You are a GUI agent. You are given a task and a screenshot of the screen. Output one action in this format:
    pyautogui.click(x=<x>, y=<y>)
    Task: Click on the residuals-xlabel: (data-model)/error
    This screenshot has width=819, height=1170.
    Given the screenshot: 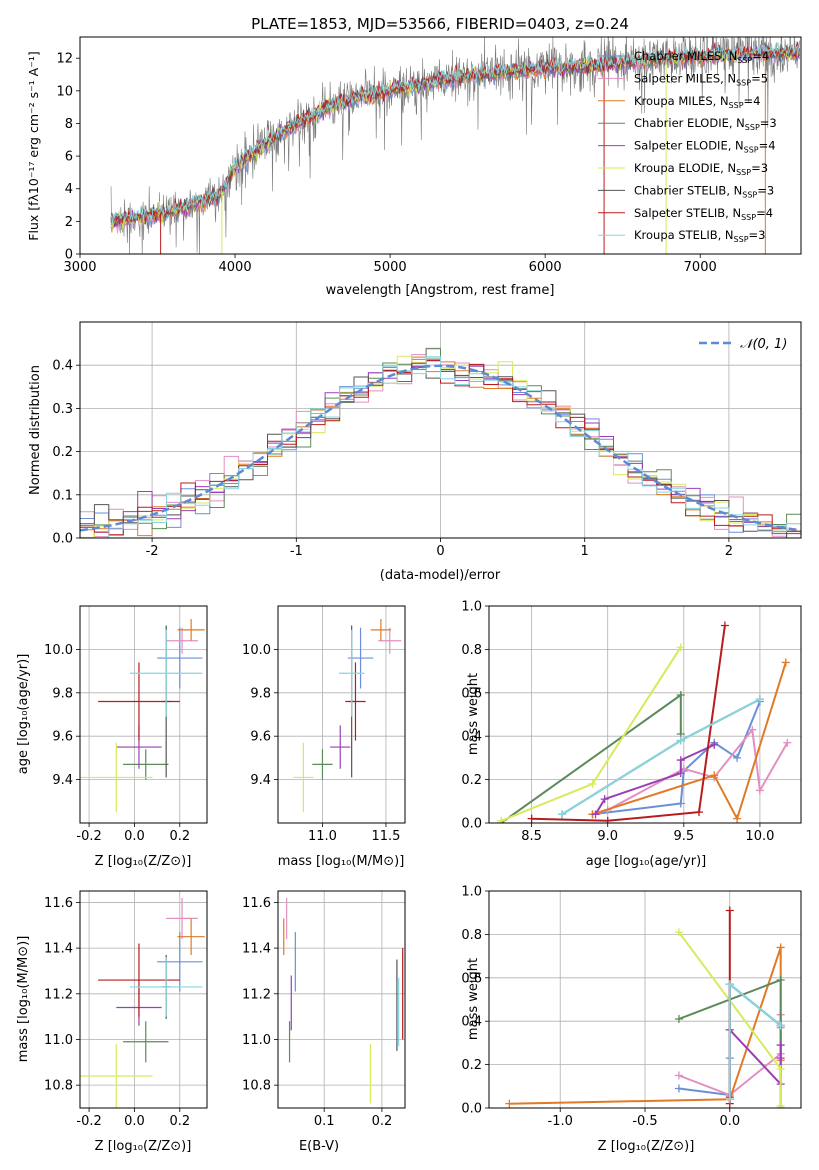 What is the action you would take?
    pyautogui.click(x=440, y=575)
    